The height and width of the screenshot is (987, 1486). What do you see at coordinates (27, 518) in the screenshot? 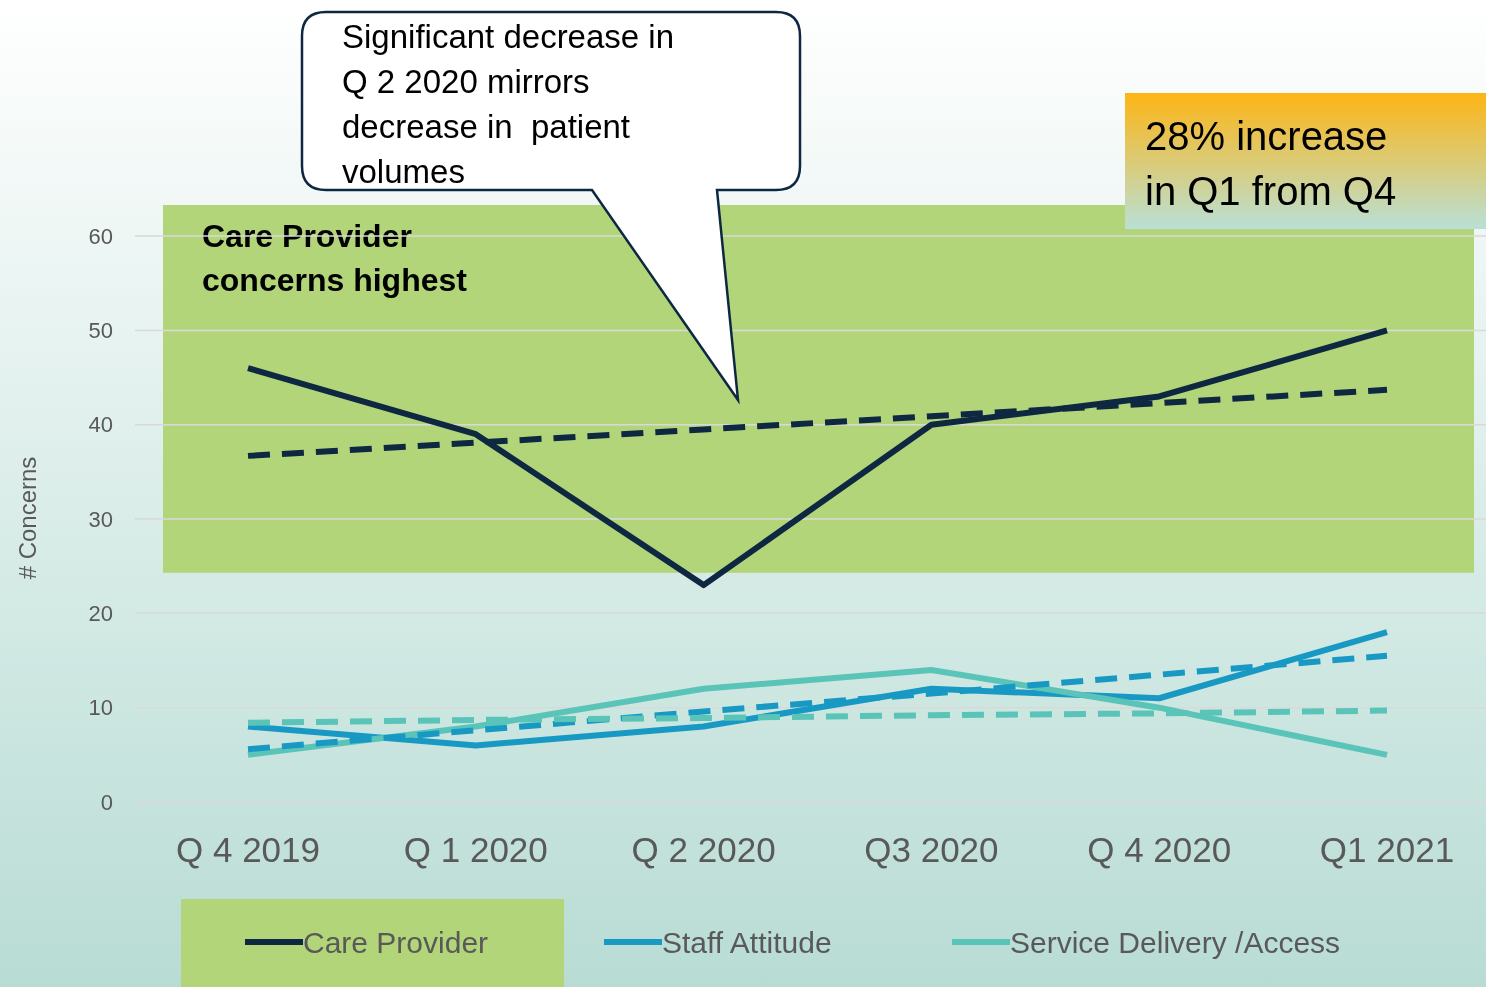
I see `y-axis-title: # Concerns` at bounding box center [27, 518].